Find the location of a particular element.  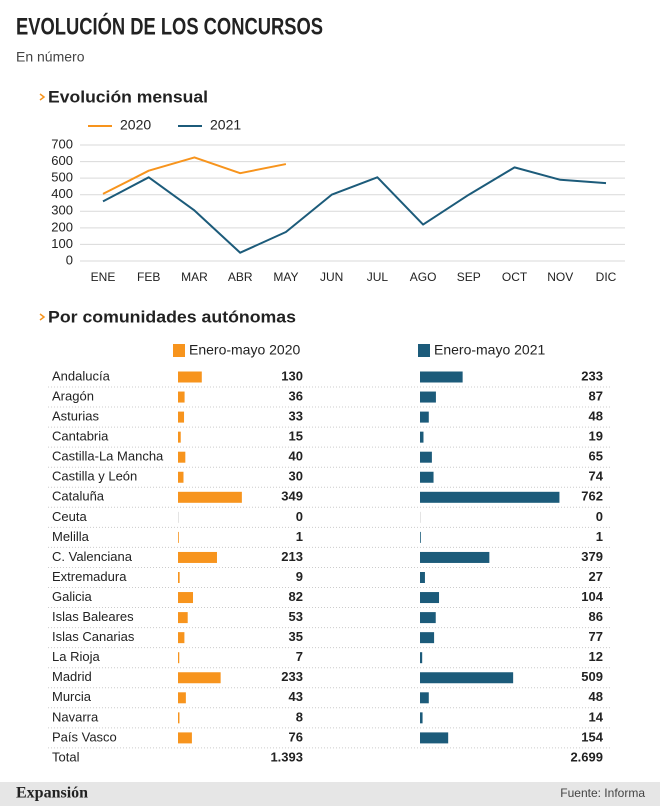

row-label: Melilla is located at coordinates (71, 536).